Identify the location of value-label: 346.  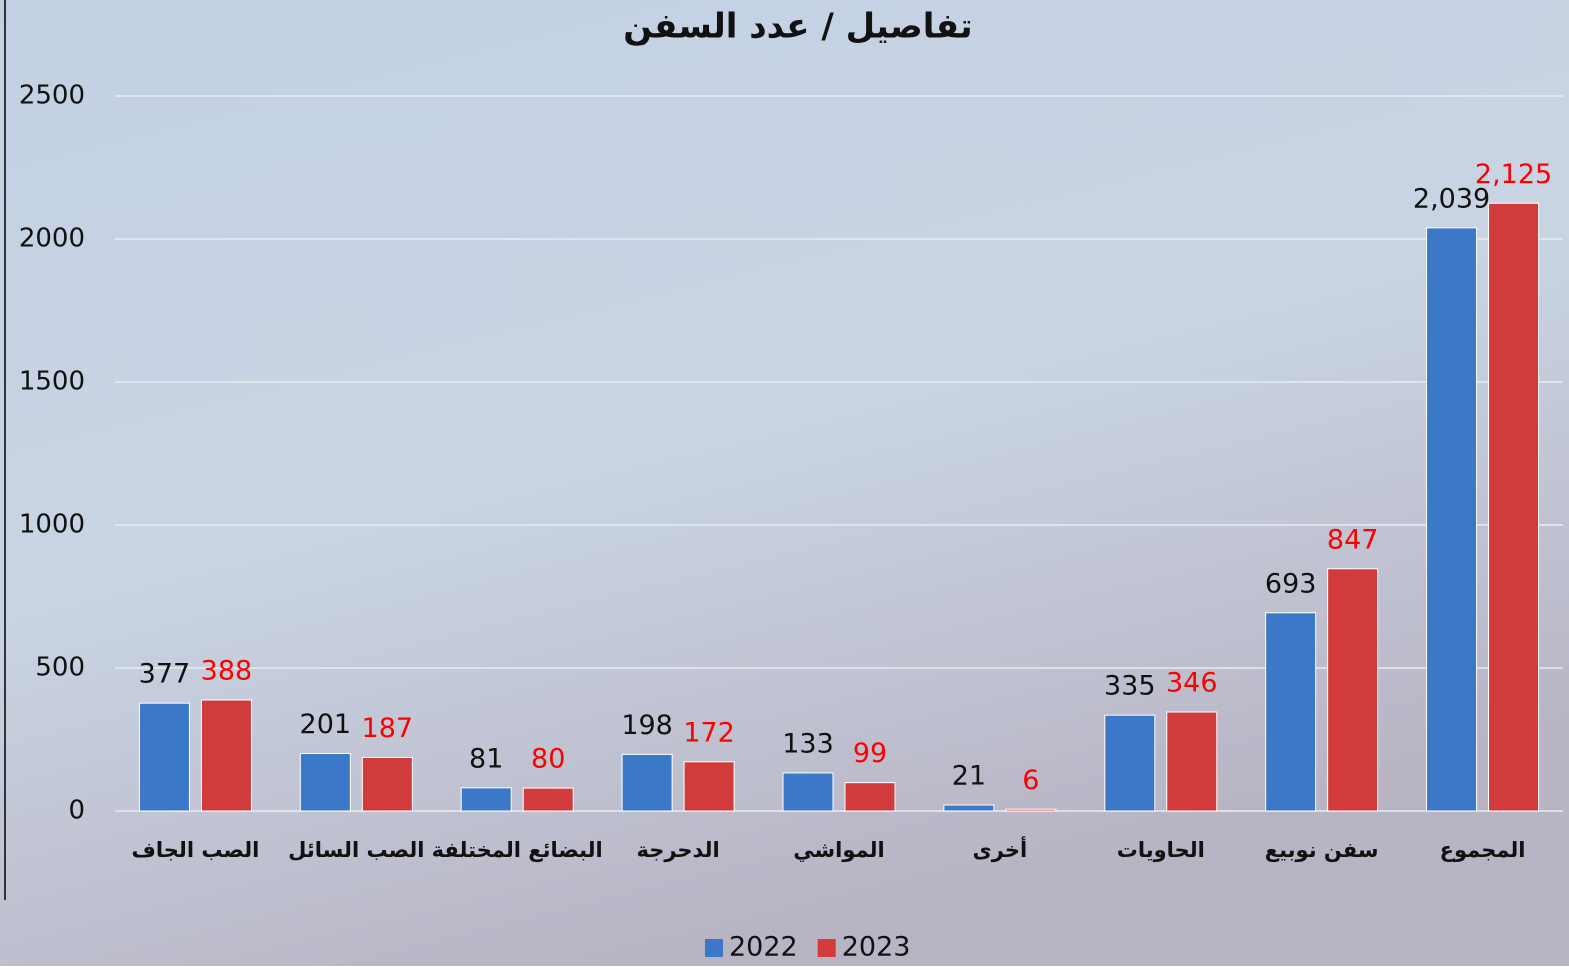
(1192, 683).